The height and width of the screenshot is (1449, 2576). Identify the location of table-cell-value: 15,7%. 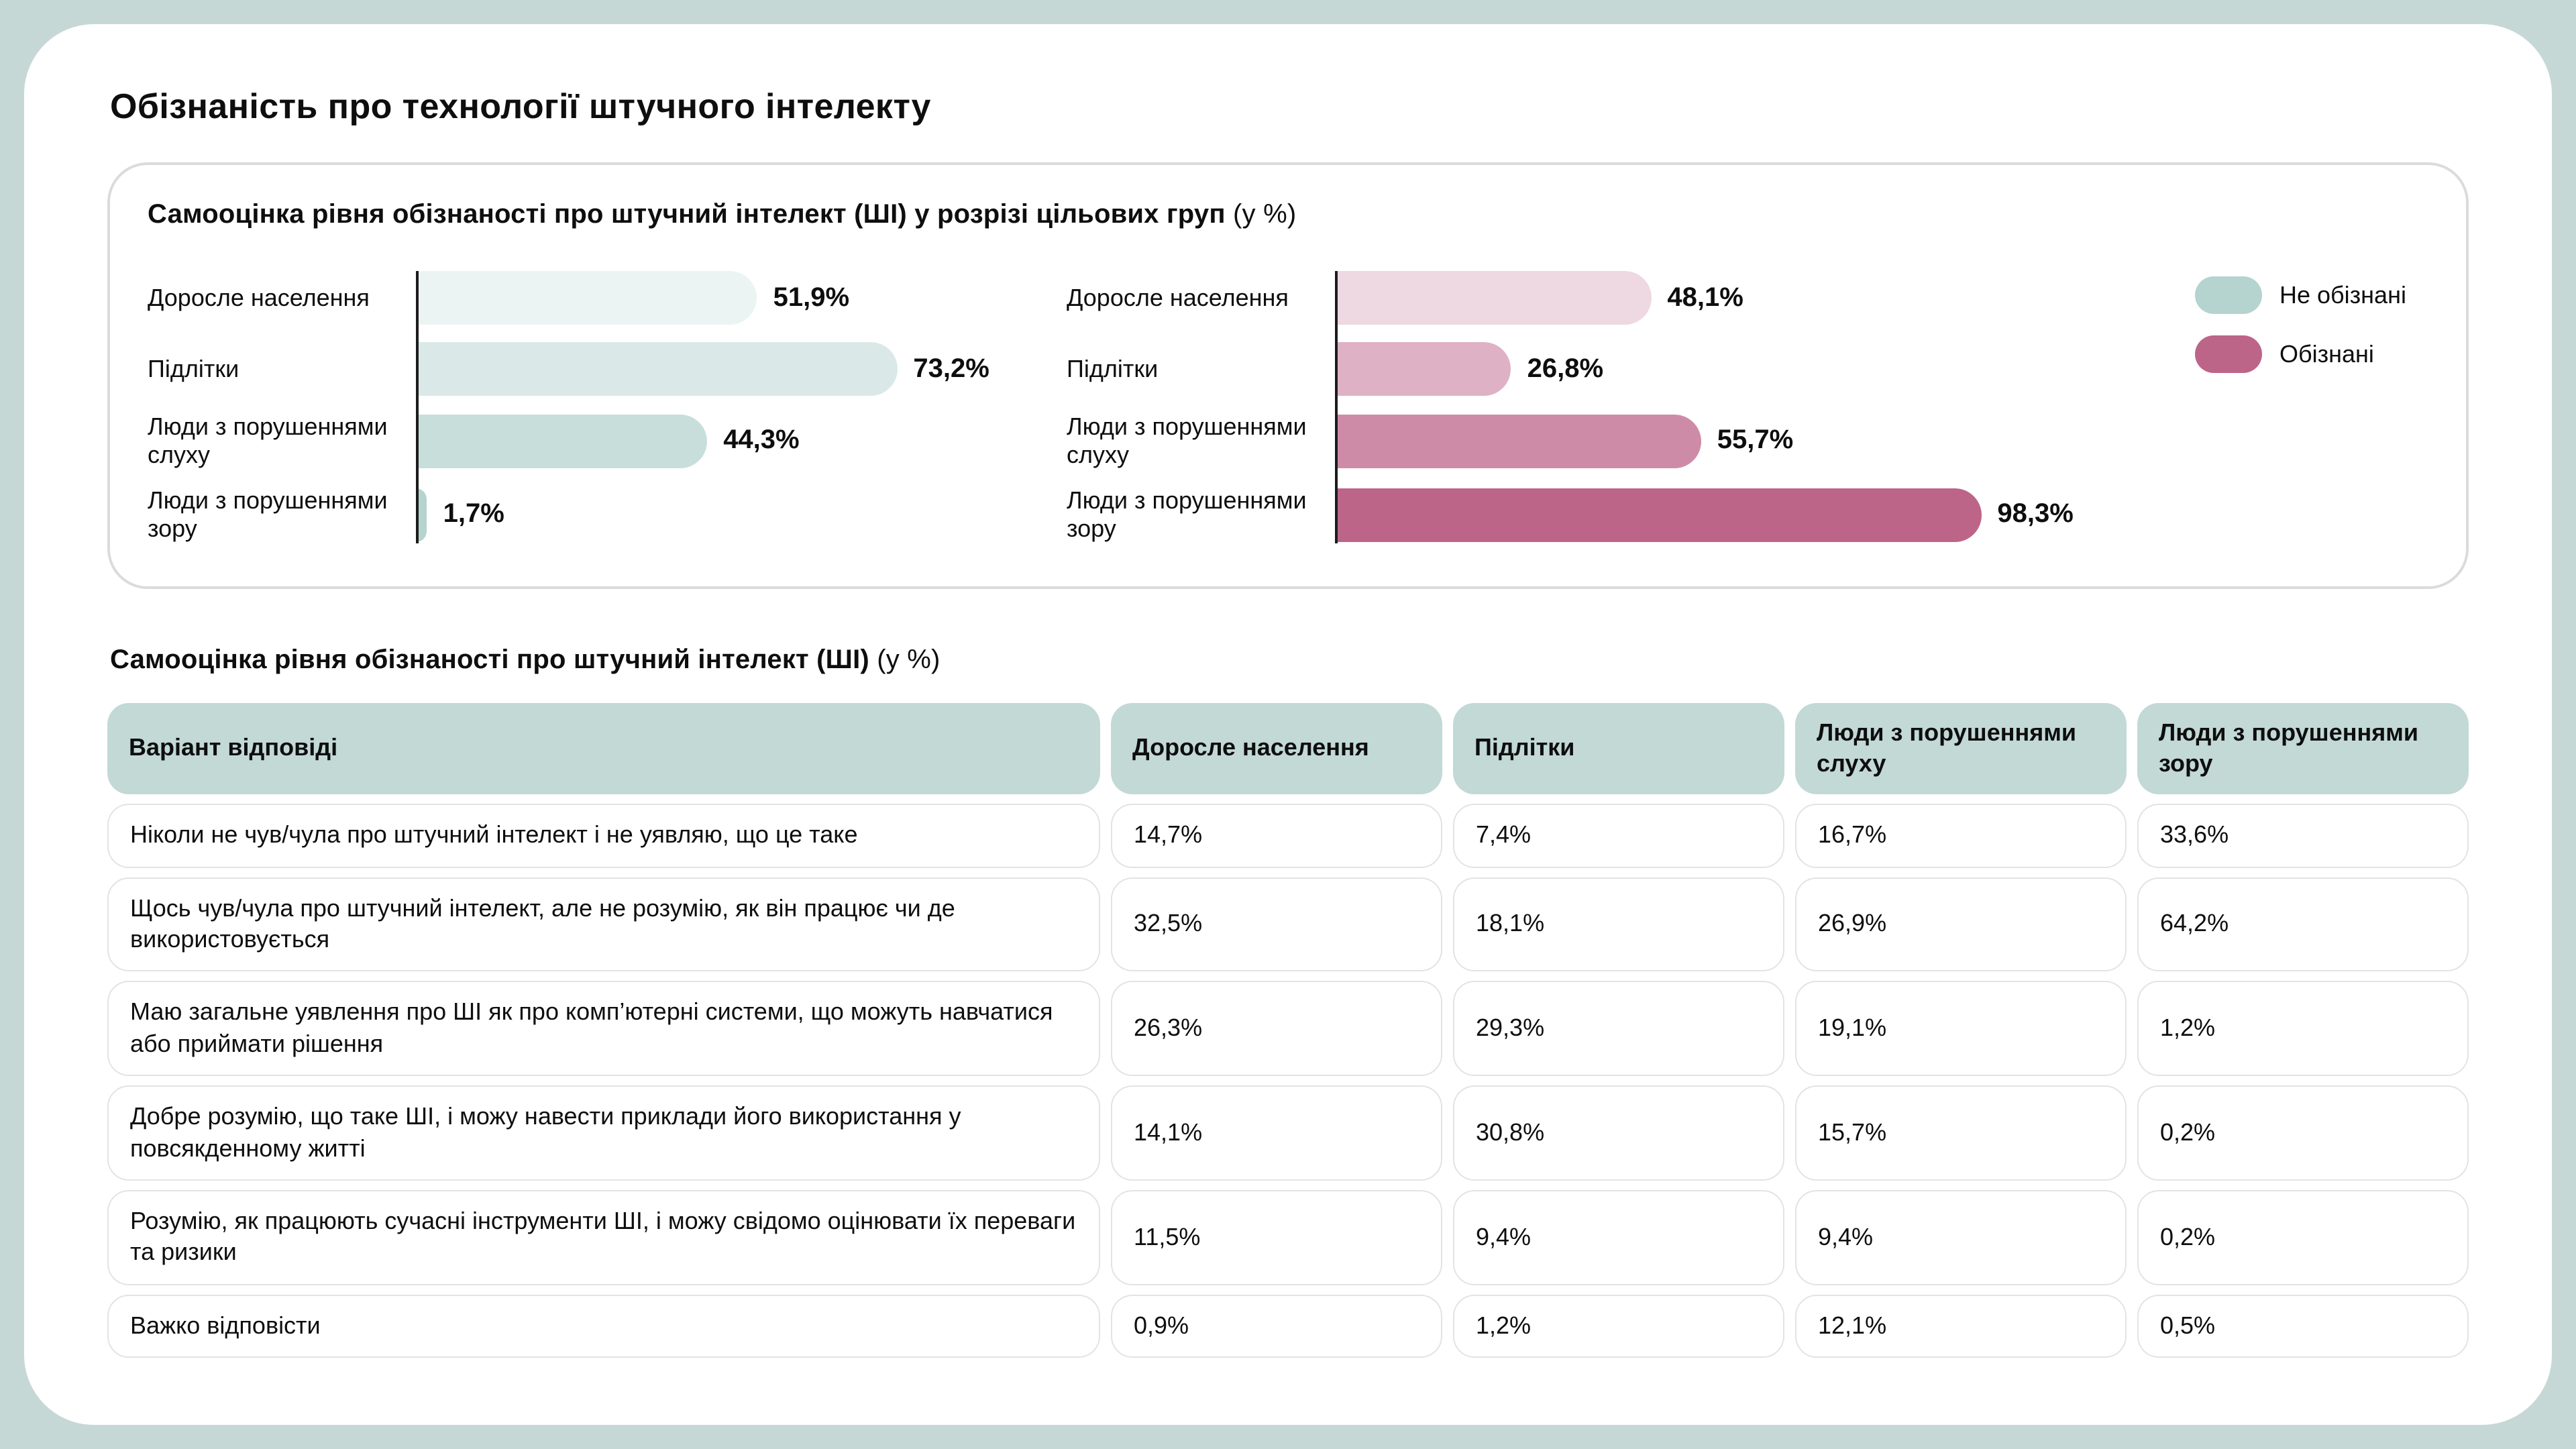
(1961, 1133).